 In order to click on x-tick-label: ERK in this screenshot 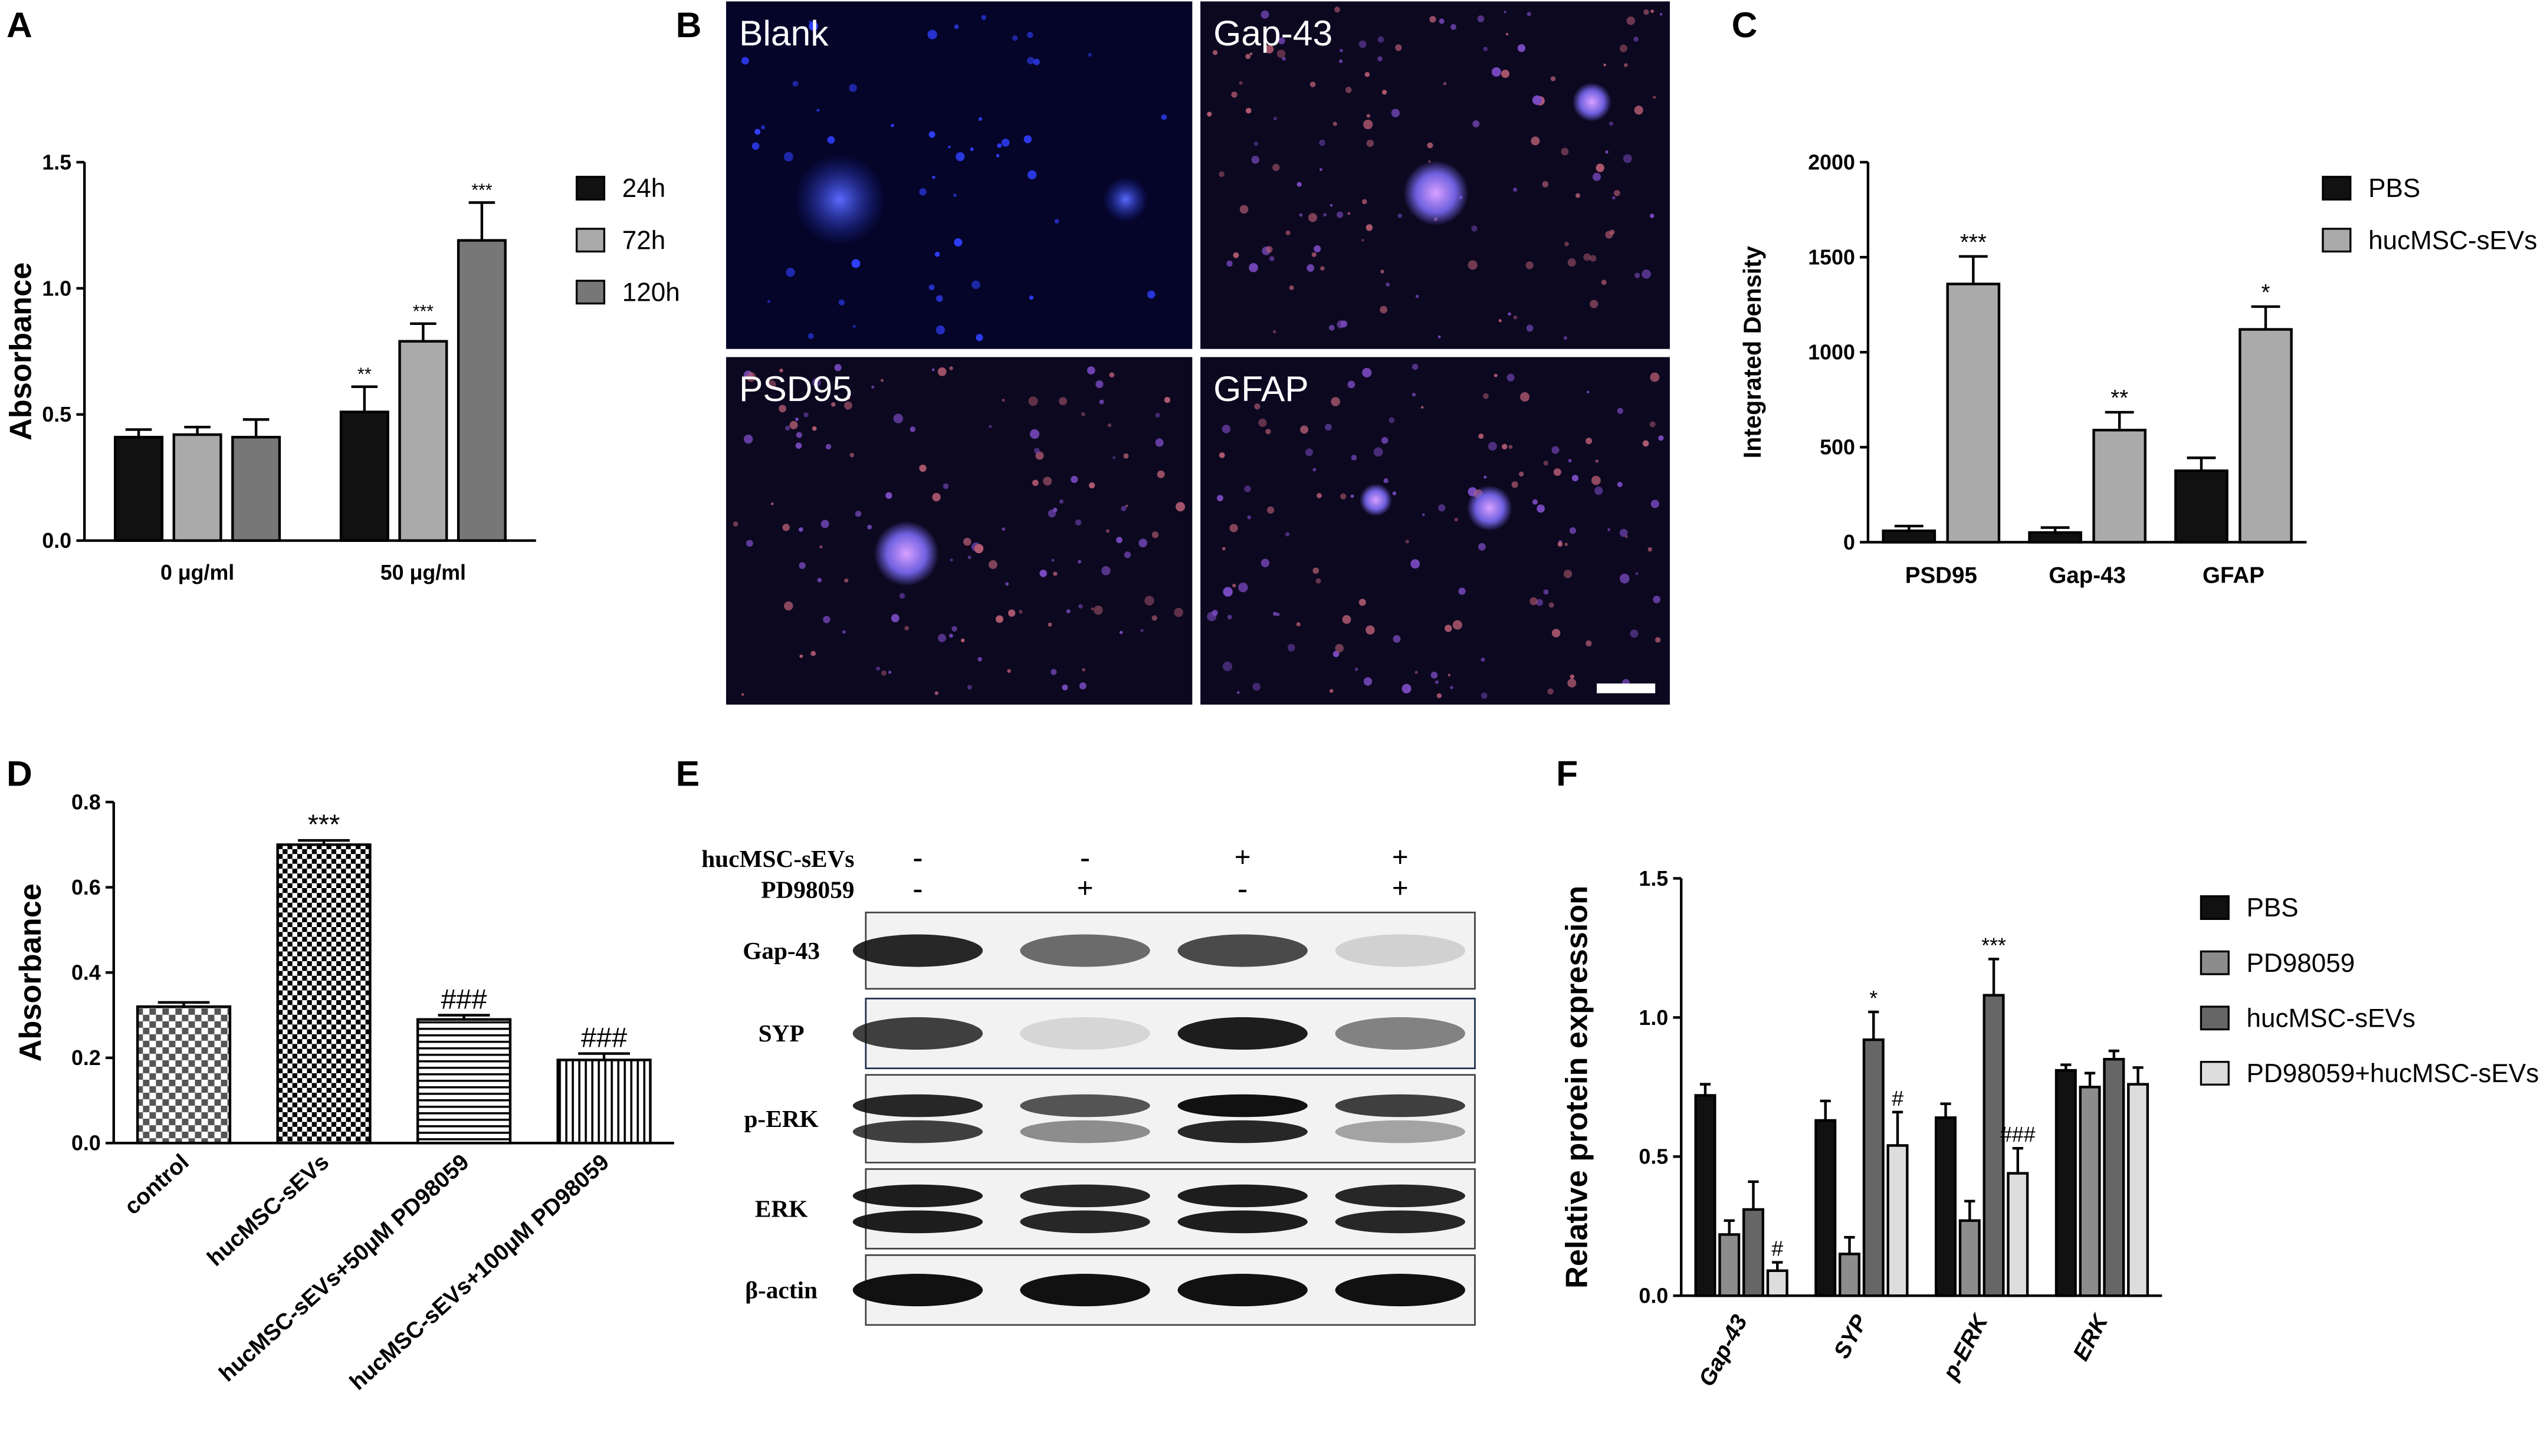, I will do `click(2091, 1337)`.